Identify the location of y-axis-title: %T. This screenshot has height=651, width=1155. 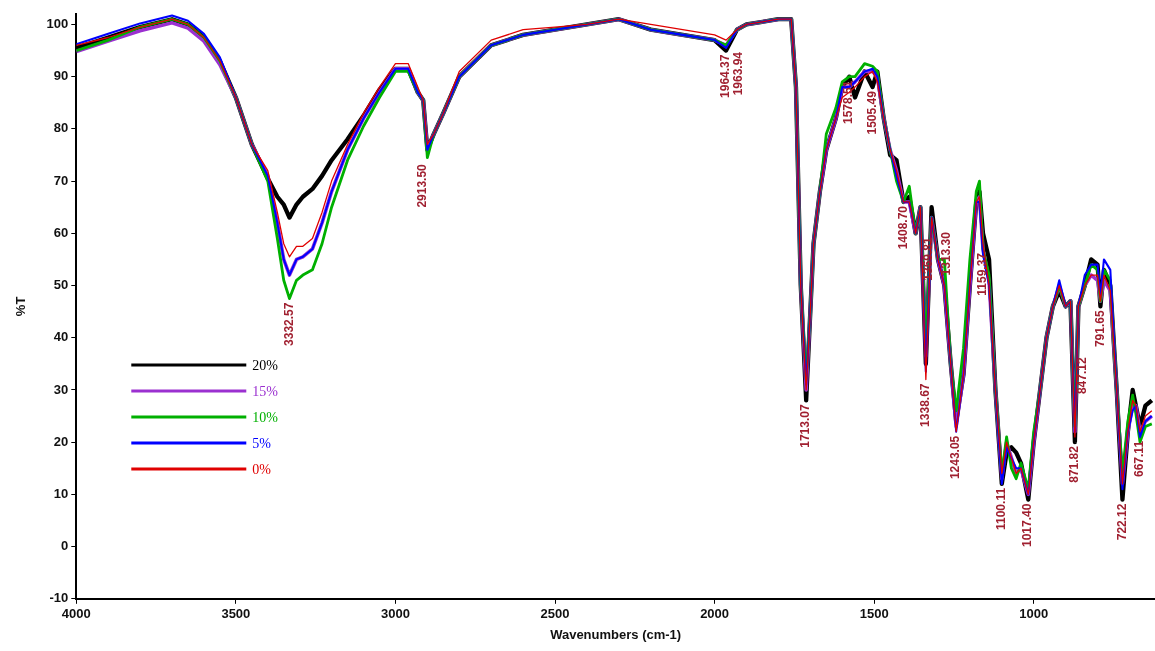
(21, 306).